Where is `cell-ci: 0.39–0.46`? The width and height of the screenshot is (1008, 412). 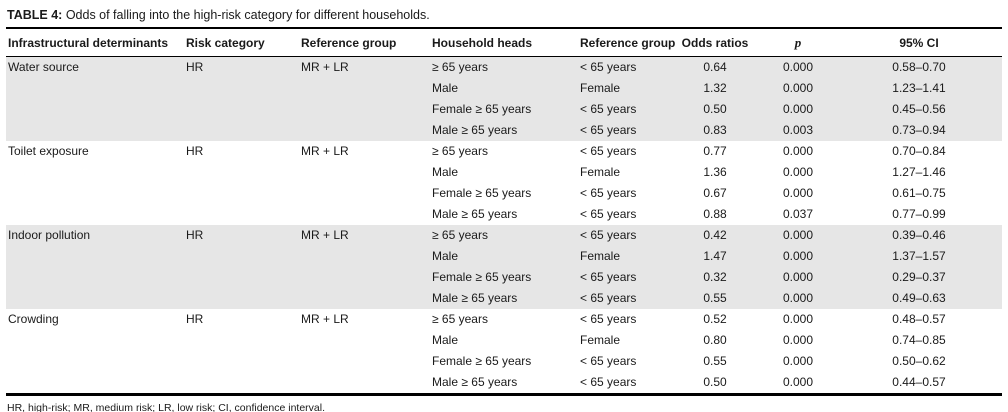
cell-ci: 0.39–0.46 is located at coordinates (919, 235).